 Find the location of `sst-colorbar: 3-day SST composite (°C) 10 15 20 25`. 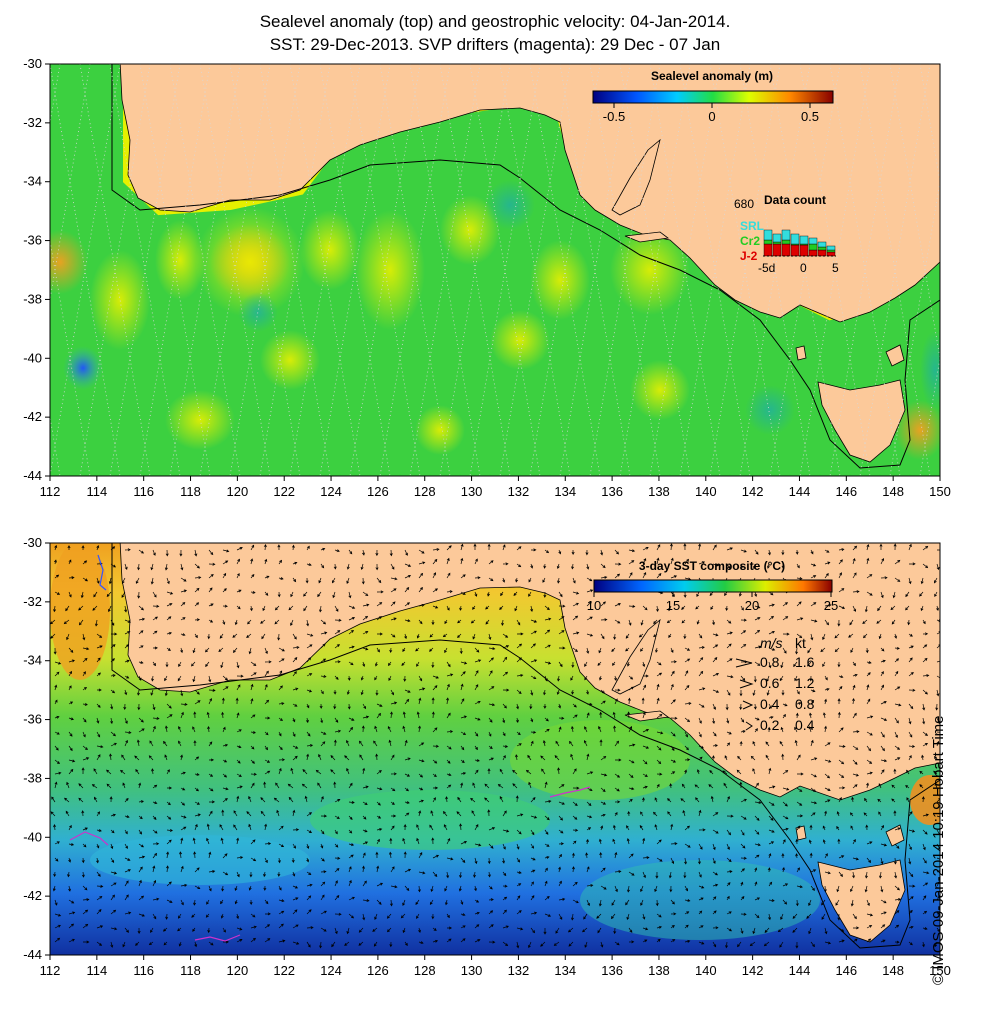

sst-colorbar: 3-day SST composite (°C) 10 15 20 25 is located at coordinates (712, 586).